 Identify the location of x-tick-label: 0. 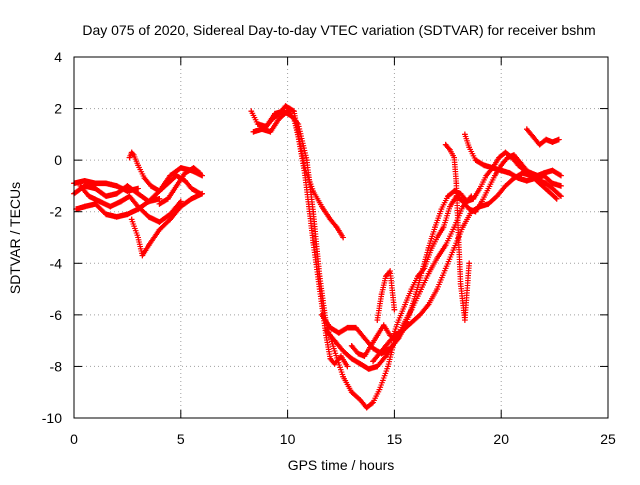
(74, 439).